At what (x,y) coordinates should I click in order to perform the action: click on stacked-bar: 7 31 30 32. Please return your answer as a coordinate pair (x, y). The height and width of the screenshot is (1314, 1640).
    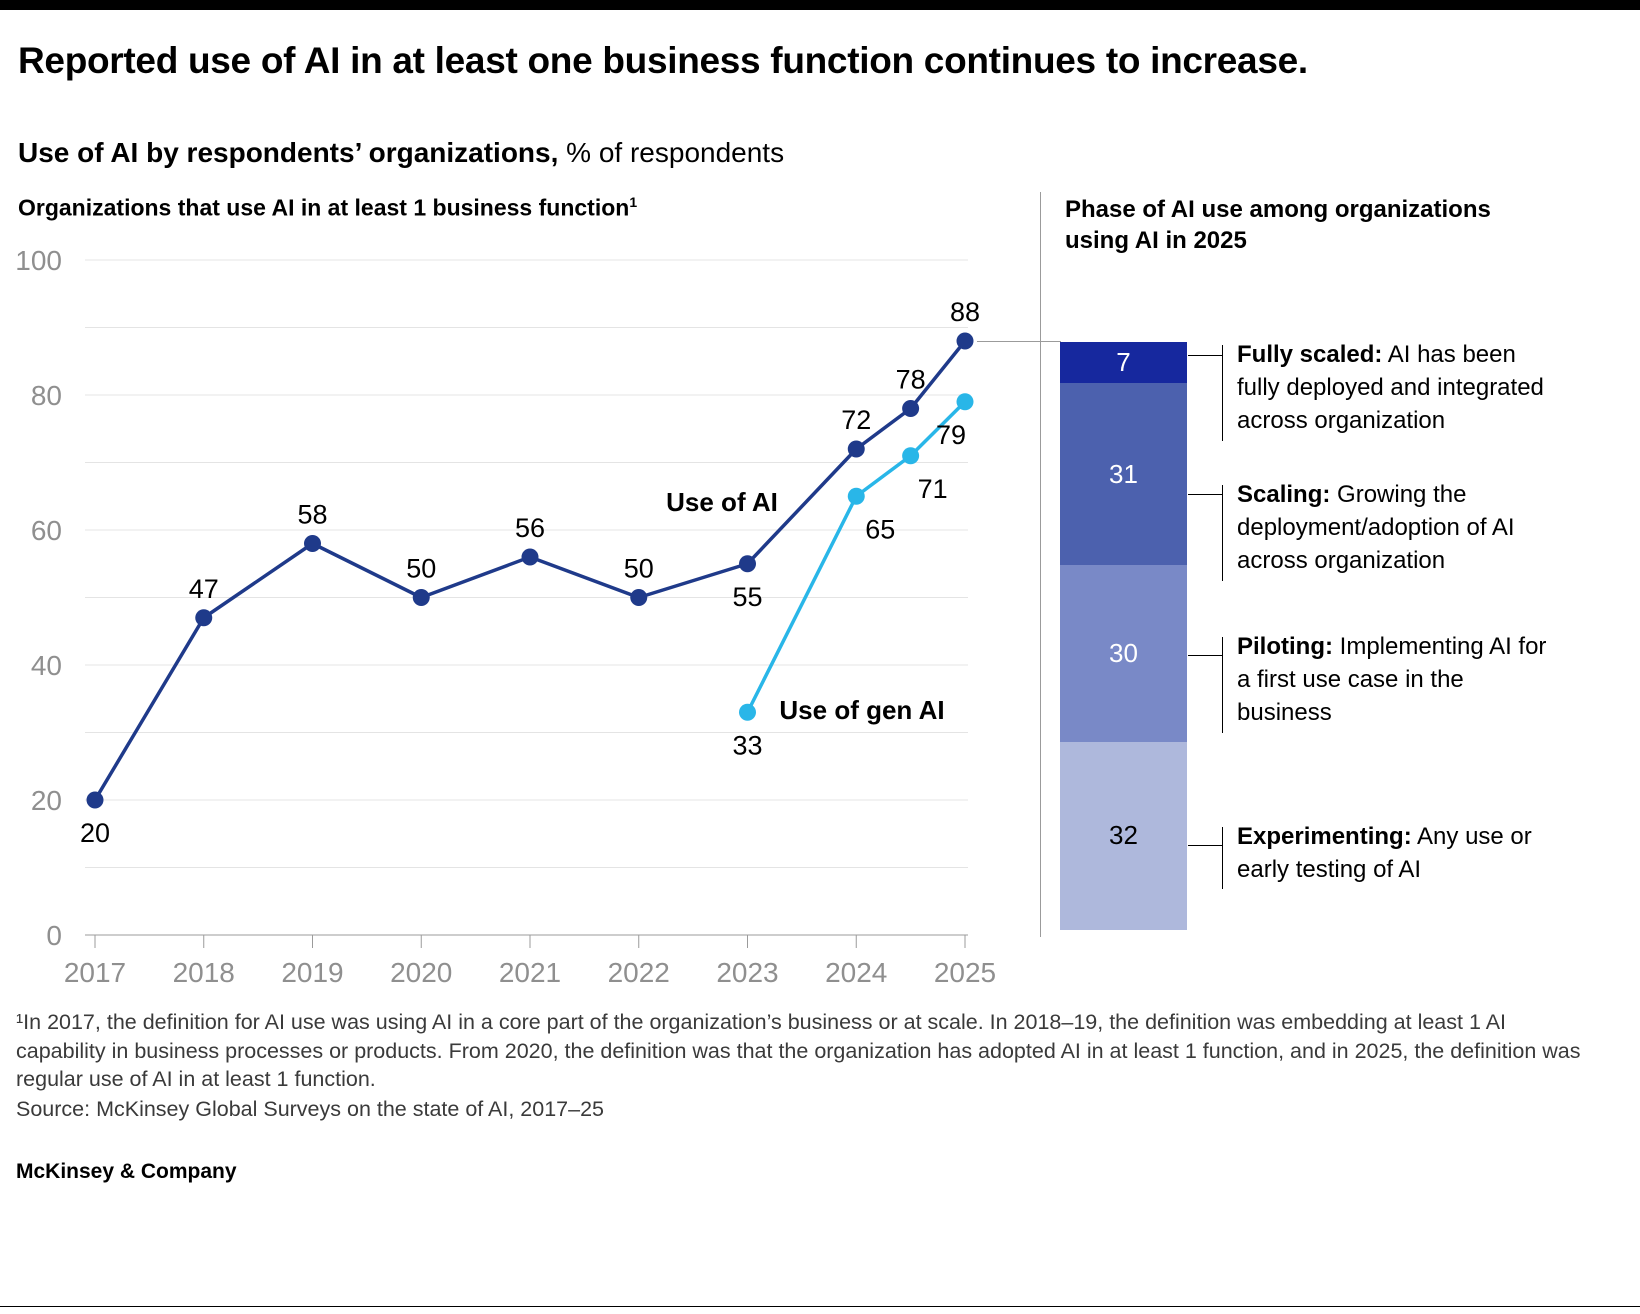
    Looking at the image, I should click on (1123, 636).